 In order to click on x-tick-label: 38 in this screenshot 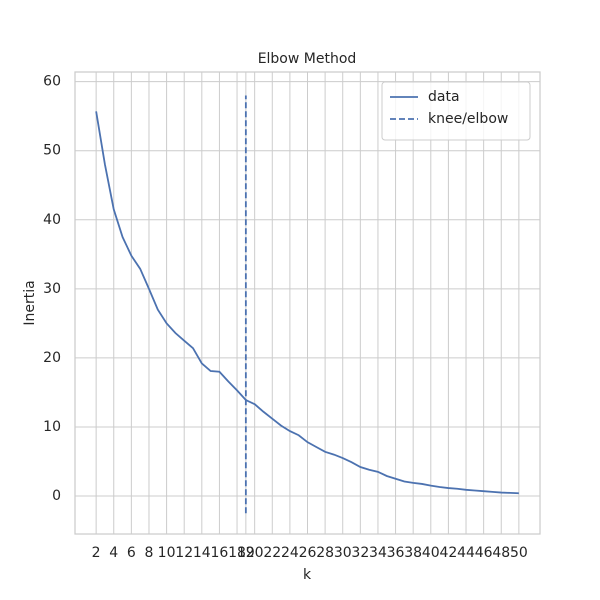, I will do `click(413, 553)`.